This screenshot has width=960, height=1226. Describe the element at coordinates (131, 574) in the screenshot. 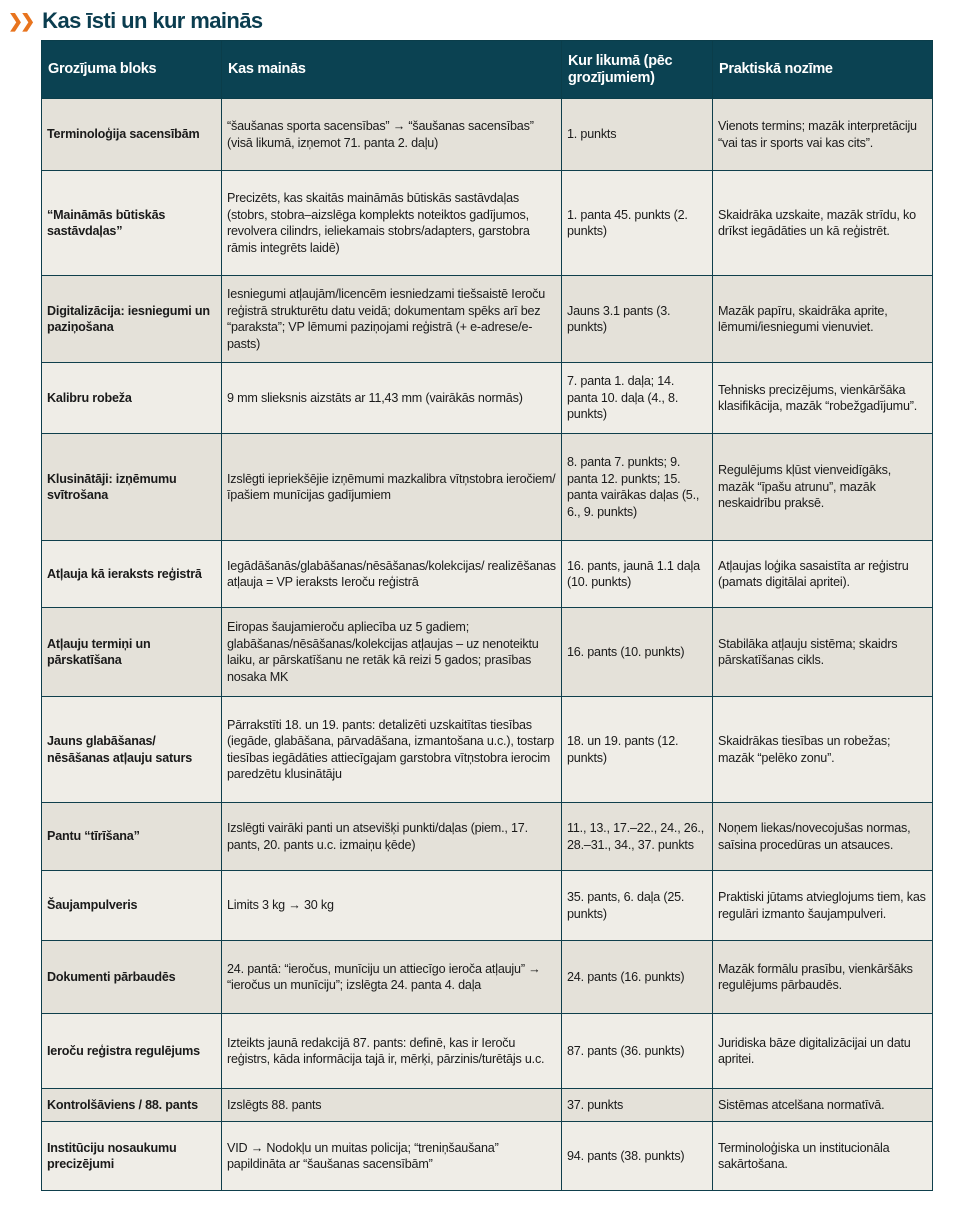

I see `cell-amendment-block: Atļauja kā ieraksts reģistrā` at that location.